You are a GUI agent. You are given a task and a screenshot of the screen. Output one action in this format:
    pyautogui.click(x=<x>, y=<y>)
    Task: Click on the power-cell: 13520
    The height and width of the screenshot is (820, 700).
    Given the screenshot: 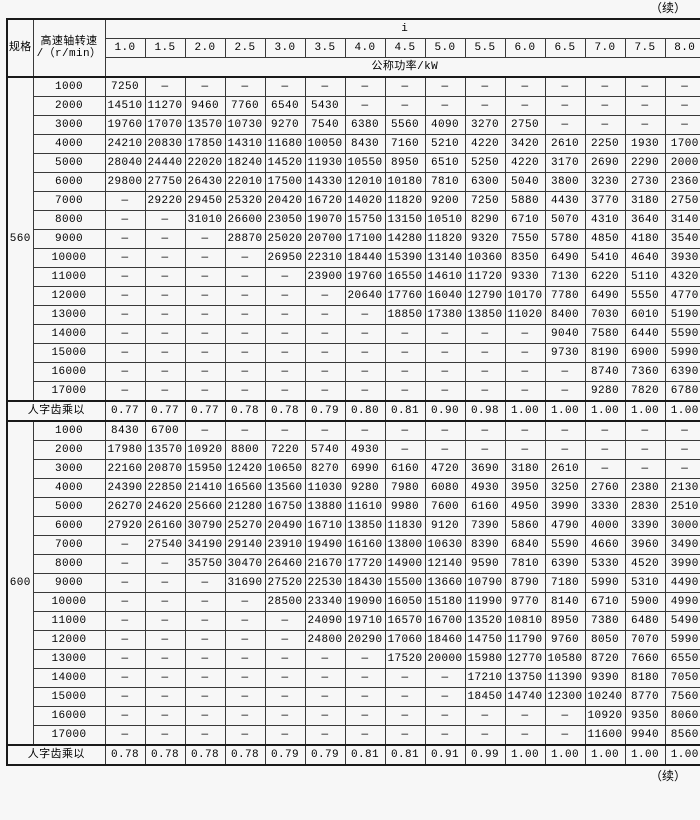 What is the action you would take?
    pyautogui.click(x=485, y=621)
    